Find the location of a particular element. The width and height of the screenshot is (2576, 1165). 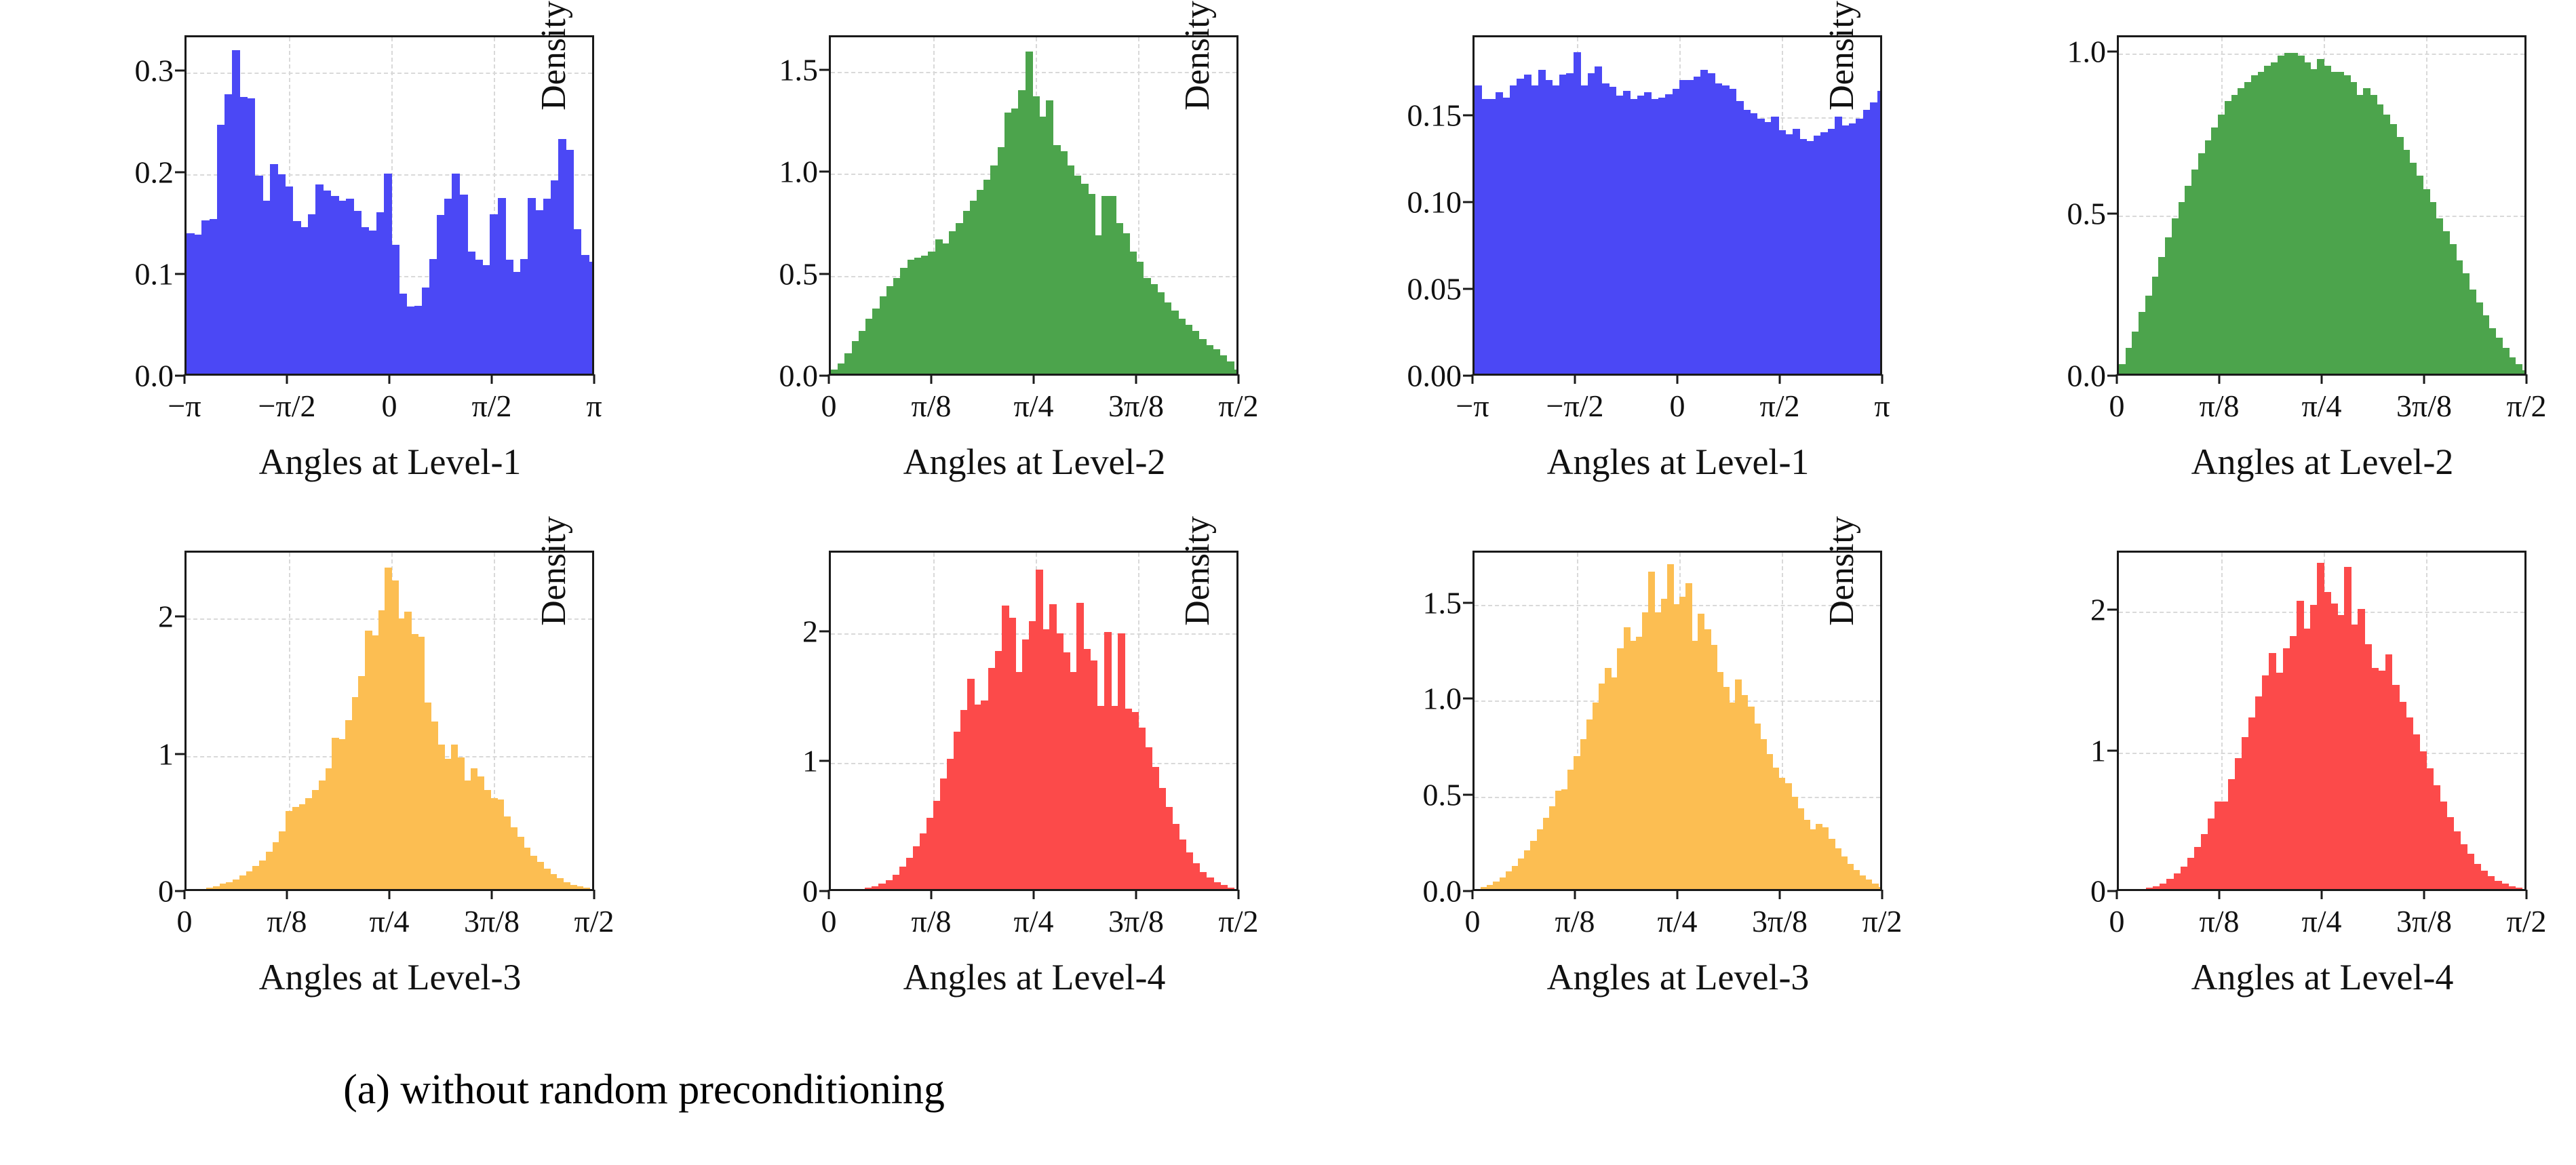

x-axis-ticks: 0 π/8 π/4 3π/8 π/2 is located at coordinates (1040, 400).